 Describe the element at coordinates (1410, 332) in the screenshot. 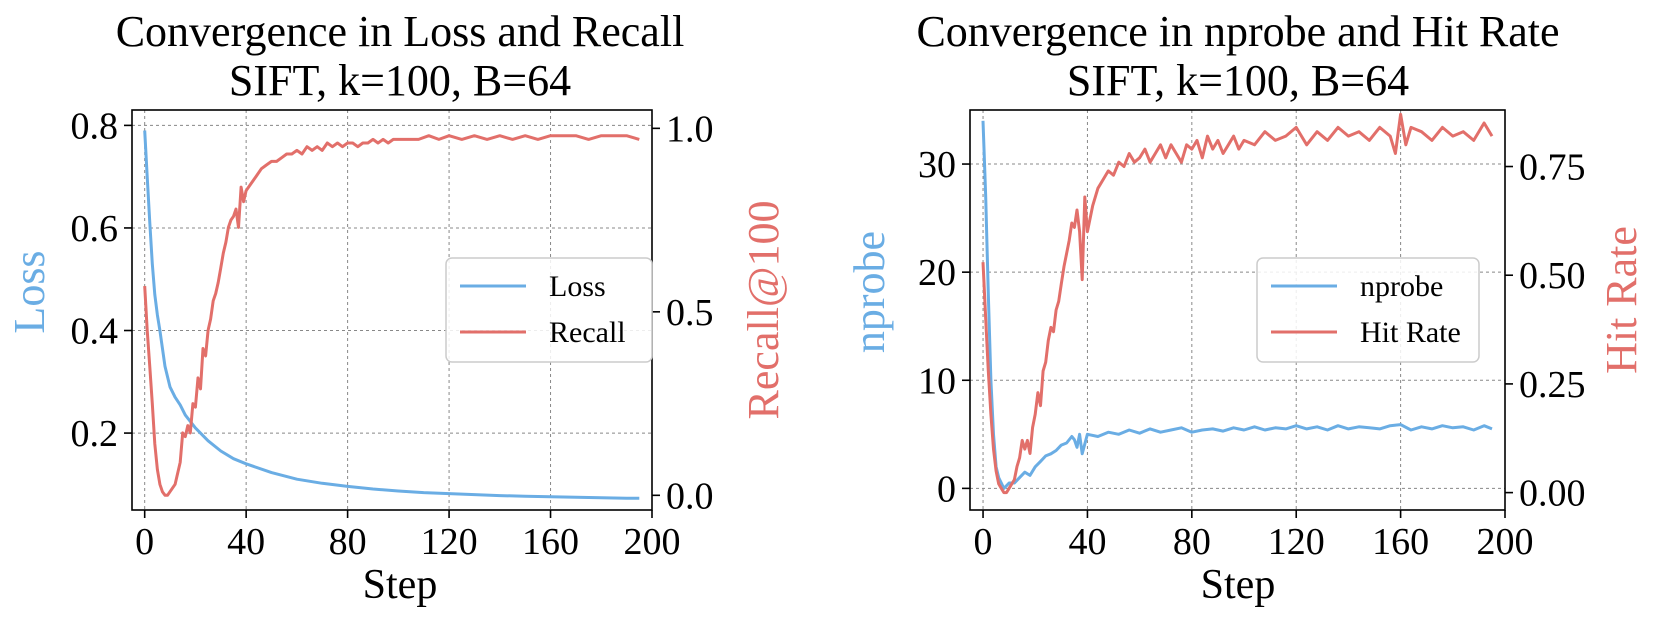

I see `legend-label: Hit Rate` at that location.